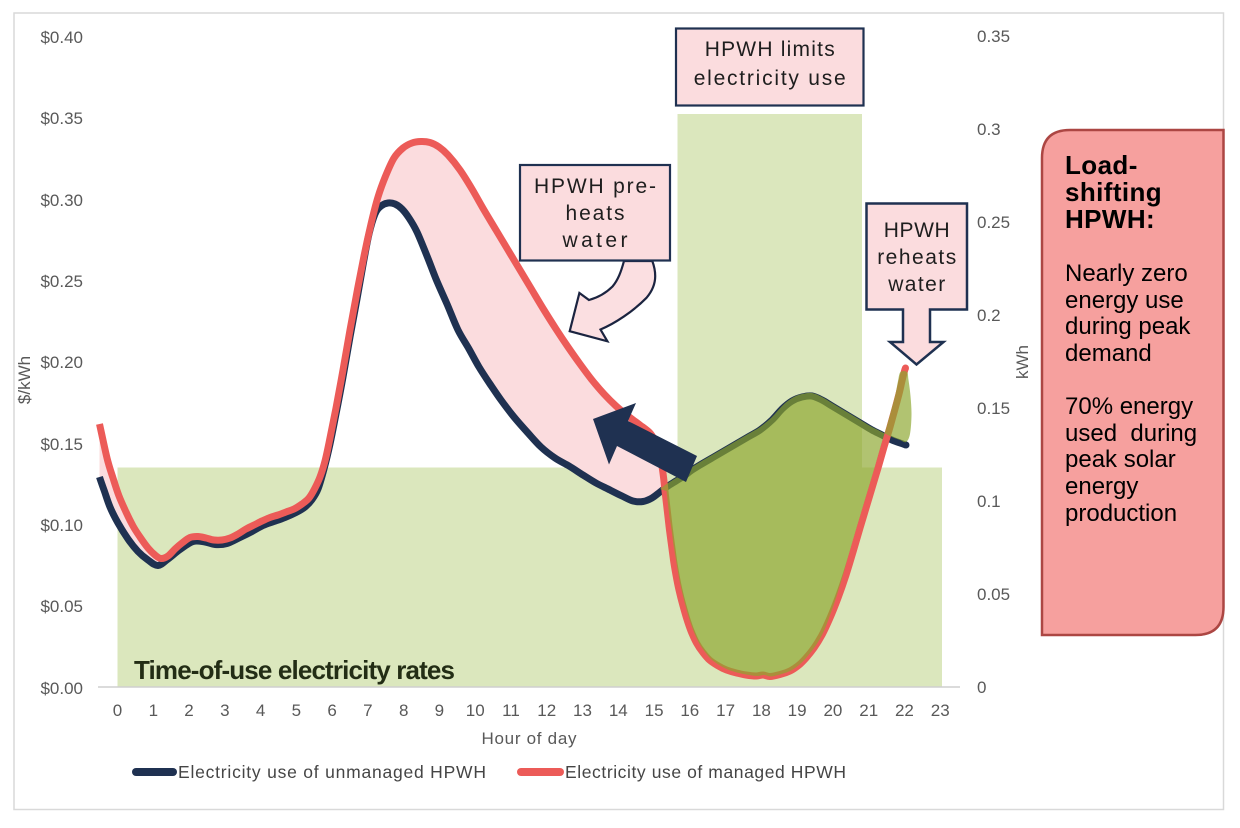 Image resolution: width=1240 pixels, height=828 pixels. Describe the element at coordinates (1113, 192) in the screenshot. I see `svg-text: shifting` at that location.